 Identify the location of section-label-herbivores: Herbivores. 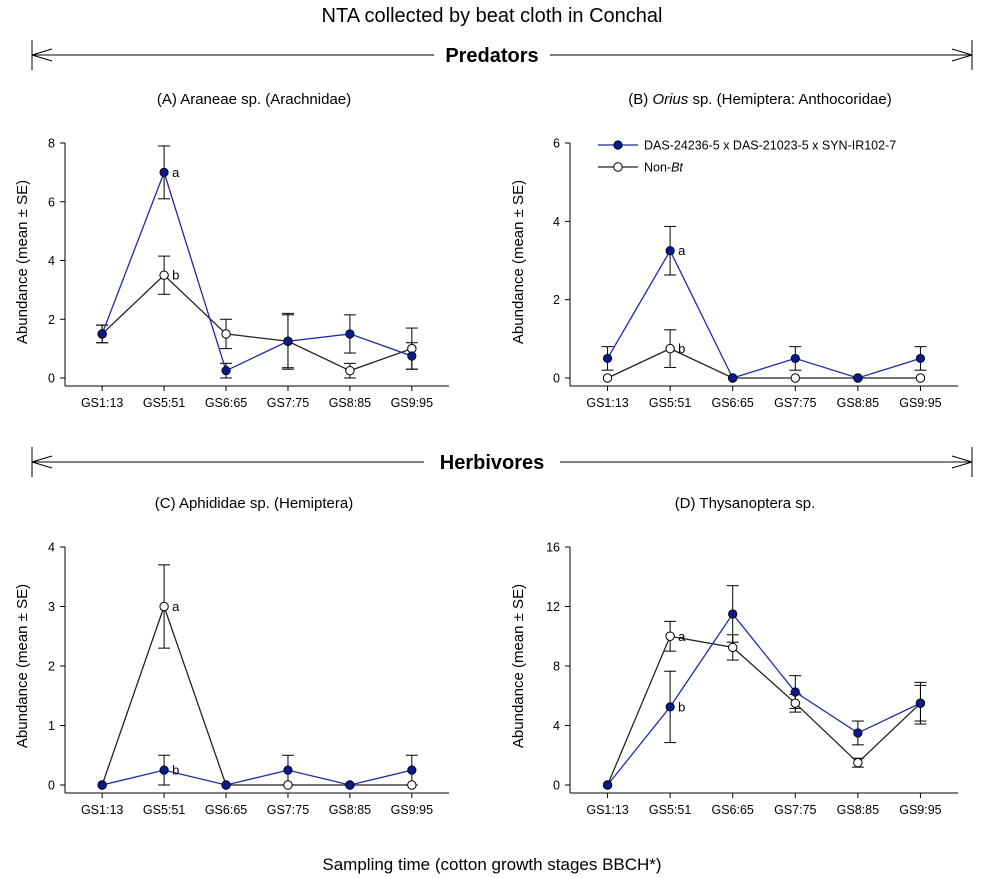
(492, 463).